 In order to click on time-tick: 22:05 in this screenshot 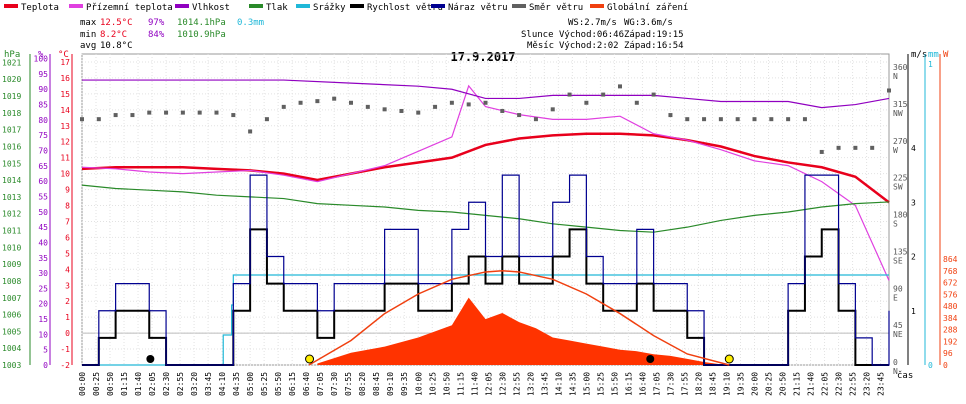, I will do `click(825, 384)`.